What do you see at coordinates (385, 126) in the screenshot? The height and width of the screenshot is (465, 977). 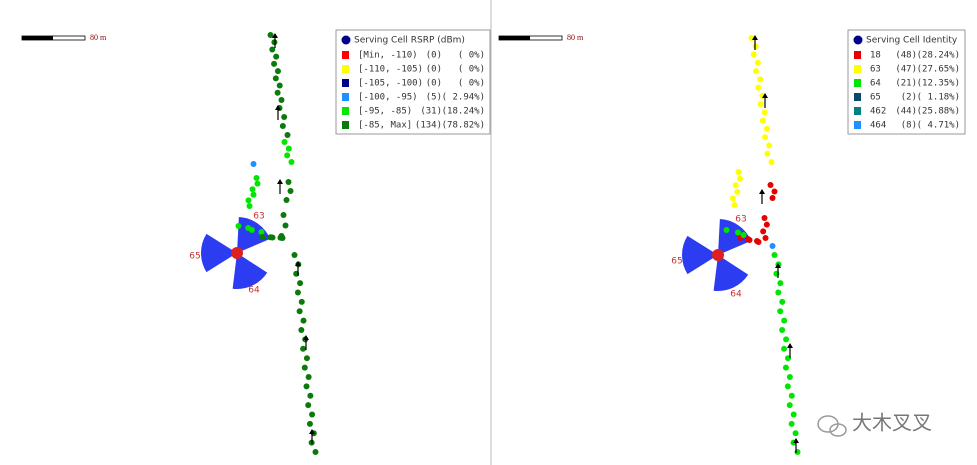 I see `legend-label: [-85, Max]` at bounding box center [385, 126].